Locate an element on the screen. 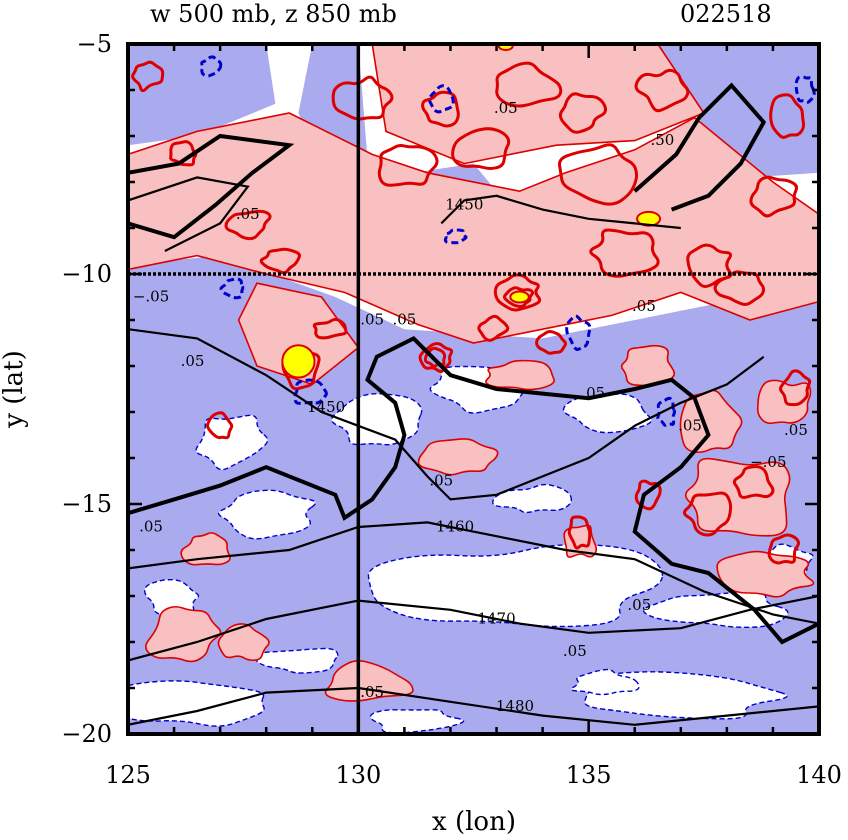 This screenshot has width=848, height=840. y-axis-label: y (lat) is located at coordinates (14, 389).